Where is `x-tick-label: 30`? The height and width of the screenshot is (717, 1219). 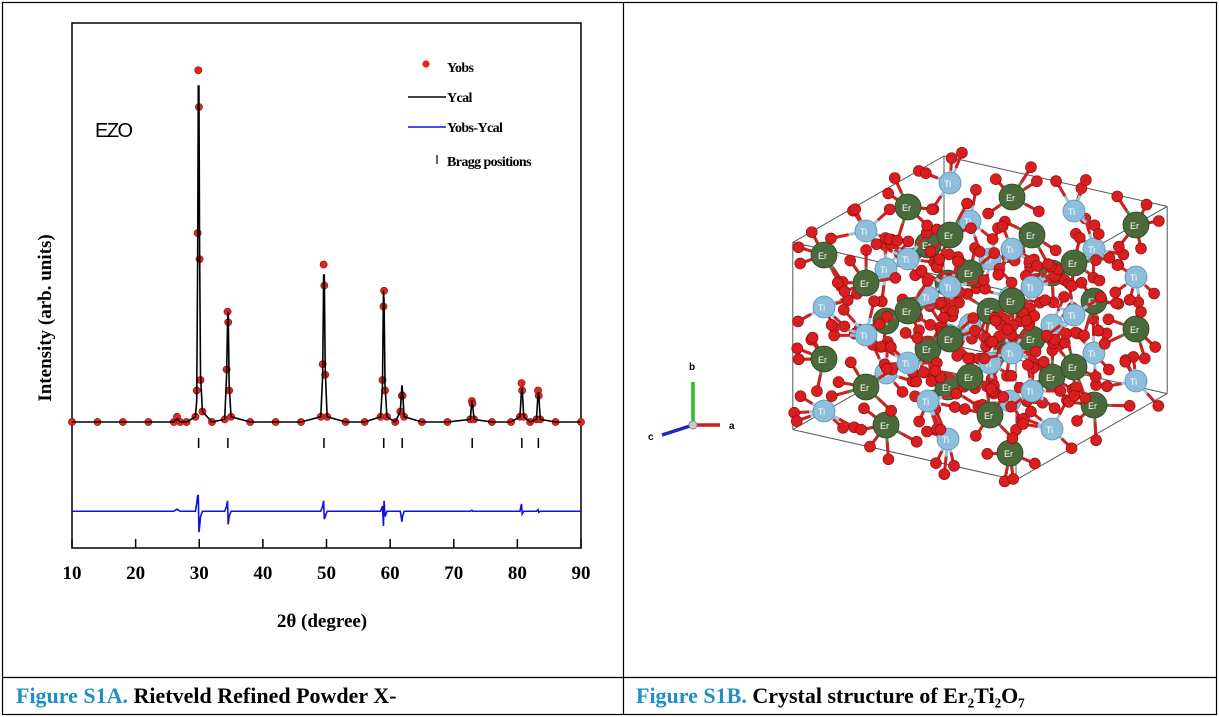 x-tick-label: 30 is located at coordinates (199, 573).